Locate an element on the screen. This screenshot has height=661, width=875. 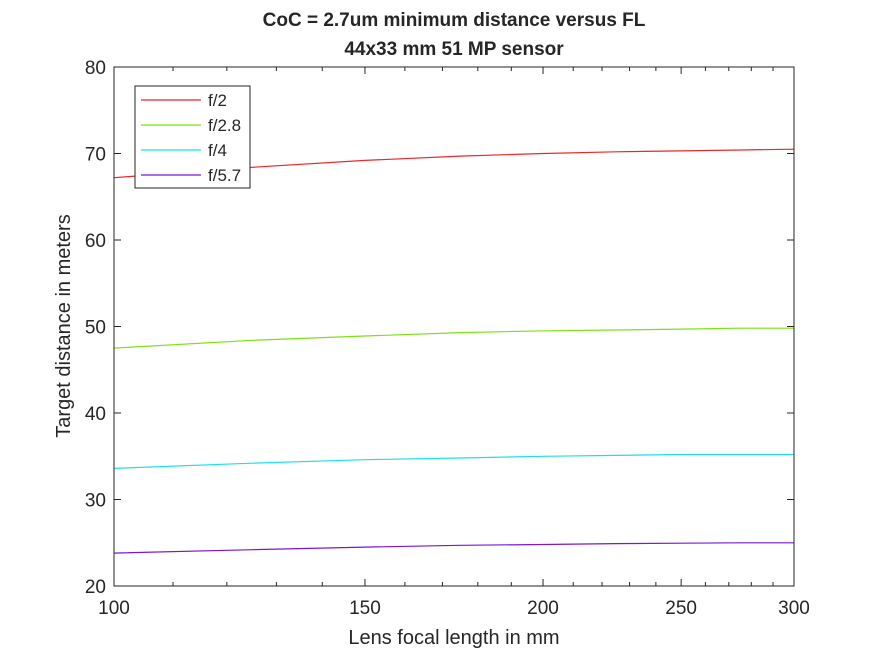
y-tick-label: 80 is located at coordinates (95, 68).